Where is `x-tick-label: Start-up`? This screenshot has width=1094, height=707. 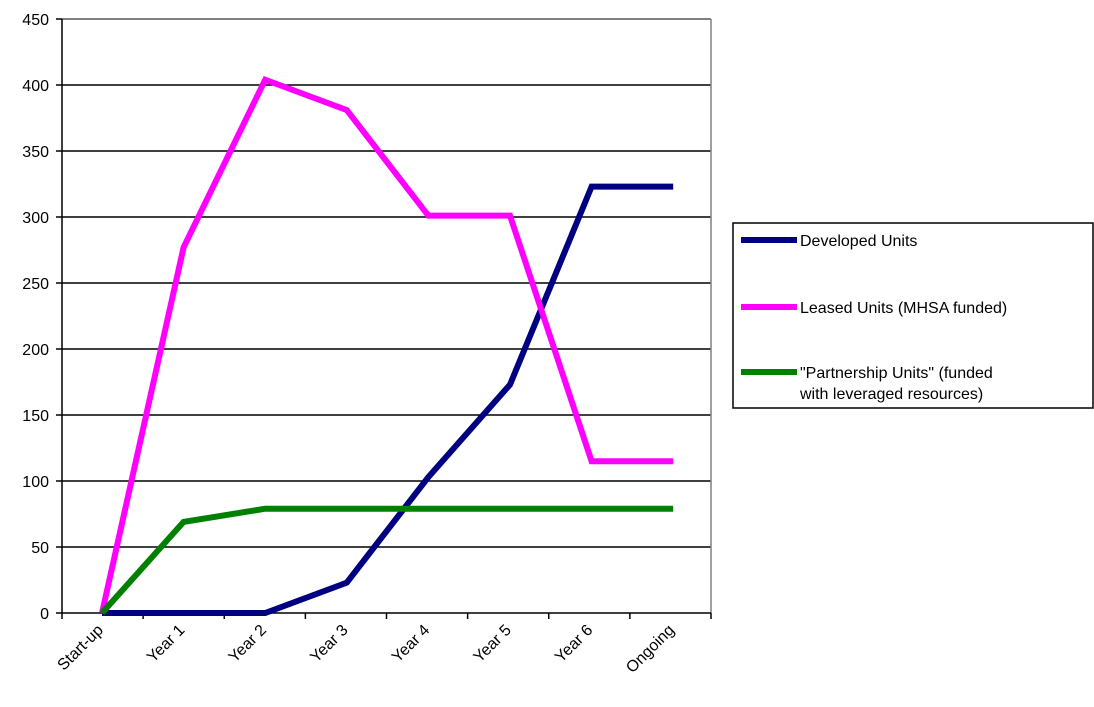 x-tick-label: Start-up is located at coordinates (81, 648).